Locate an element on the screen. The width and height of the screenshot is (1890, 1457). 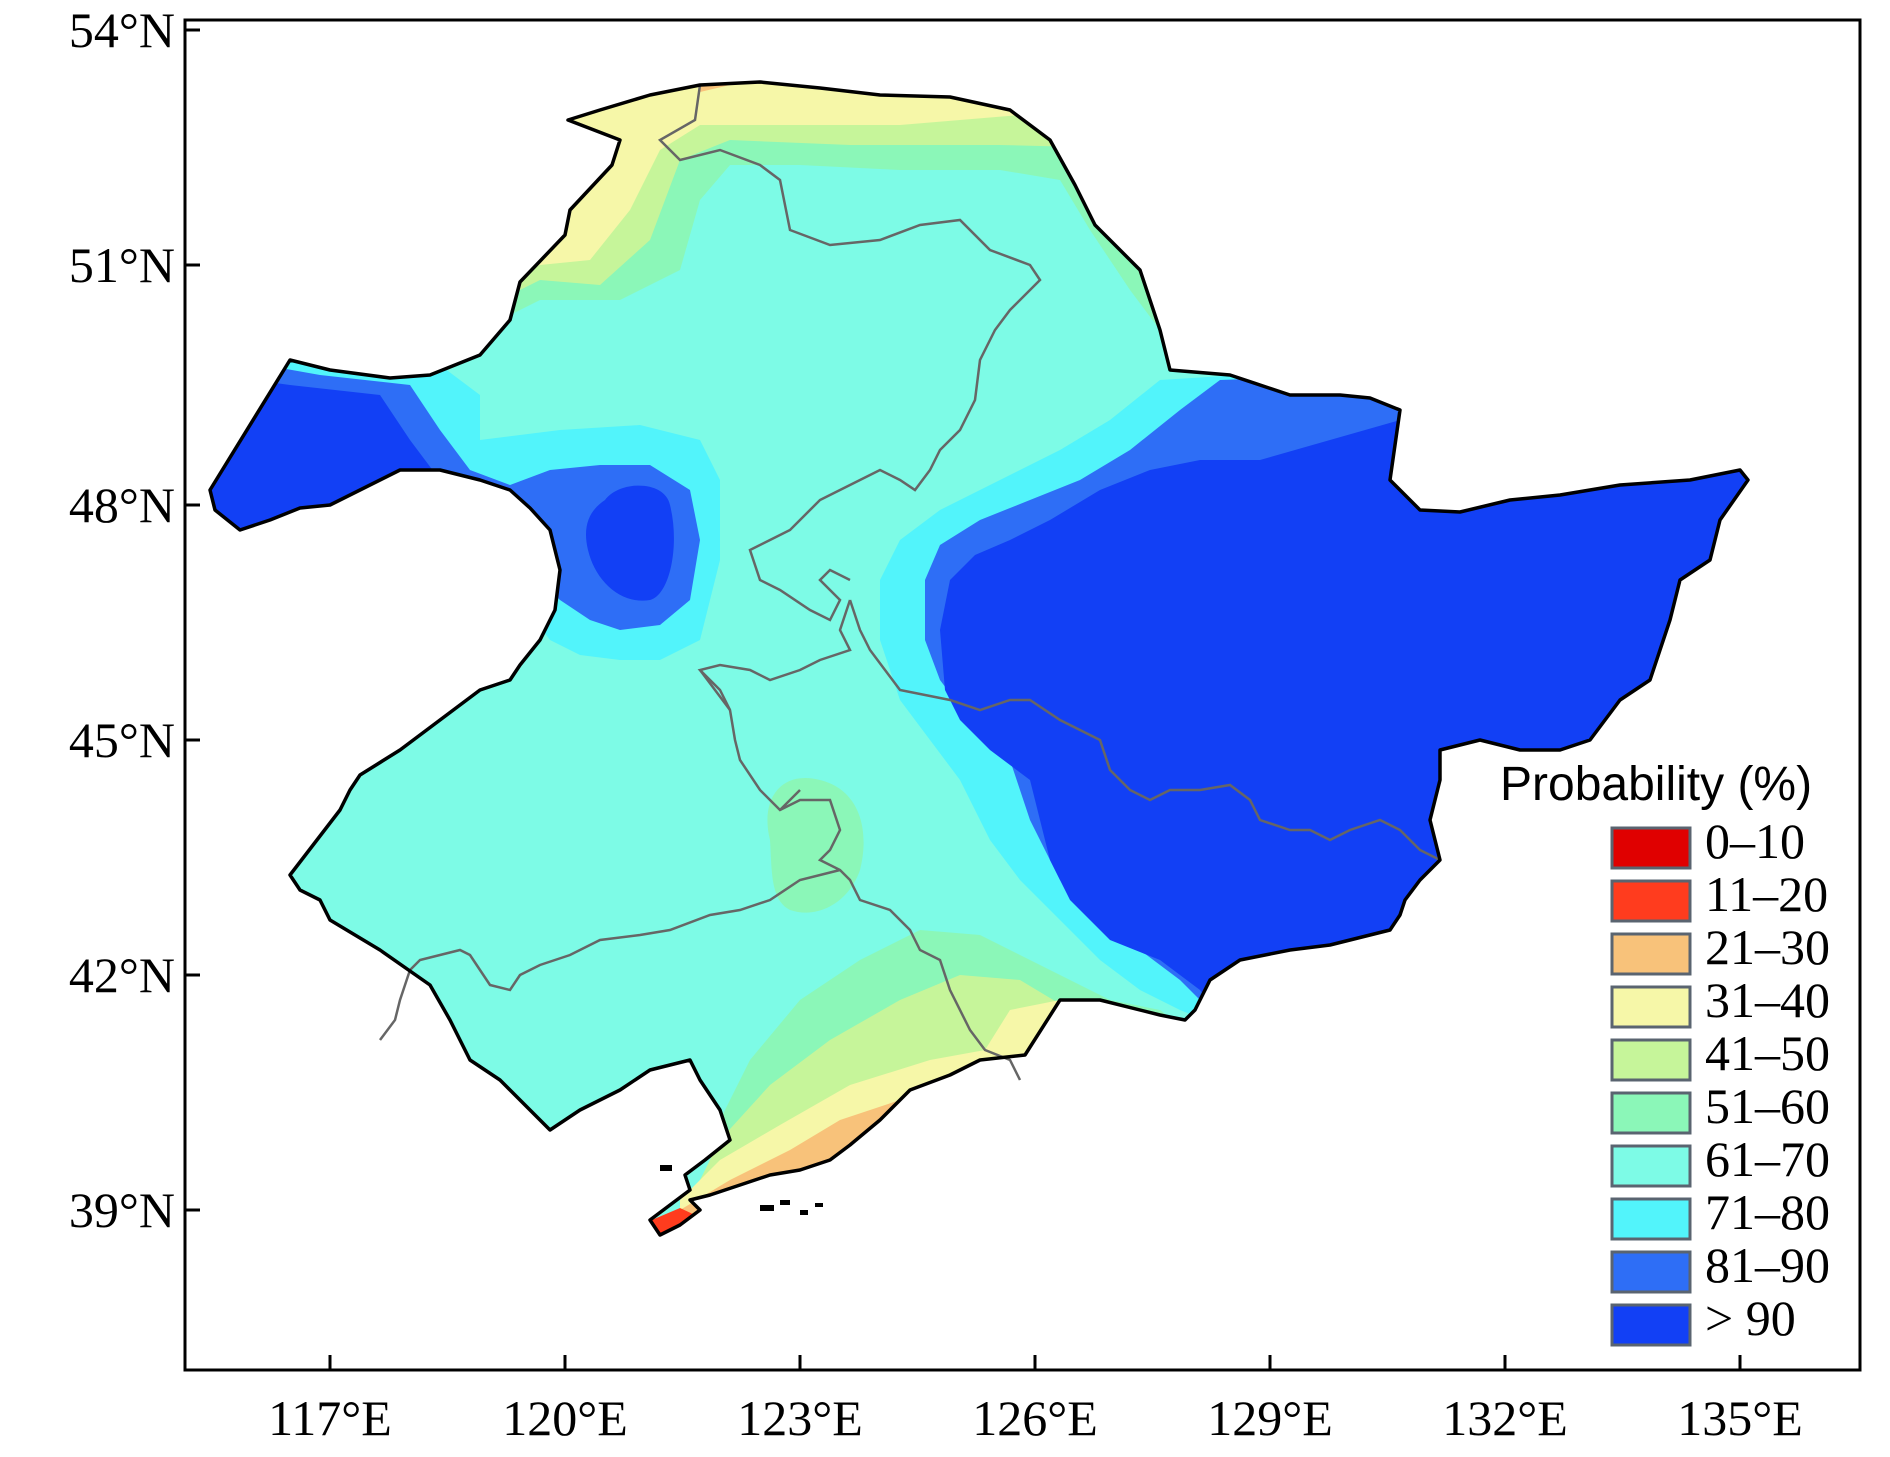
y-tick-label: 39°N is located at coordinates (122, 1210).